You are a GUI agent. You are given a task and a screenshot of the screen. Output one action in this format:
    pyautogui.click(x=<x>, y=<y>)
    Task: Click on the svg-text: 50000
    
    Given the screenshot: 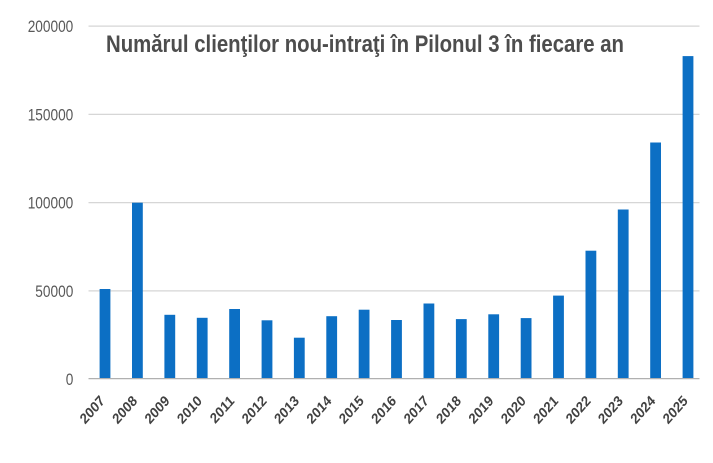 What is the action you would take?
    pyautogui.click(x=54, y=292)
    